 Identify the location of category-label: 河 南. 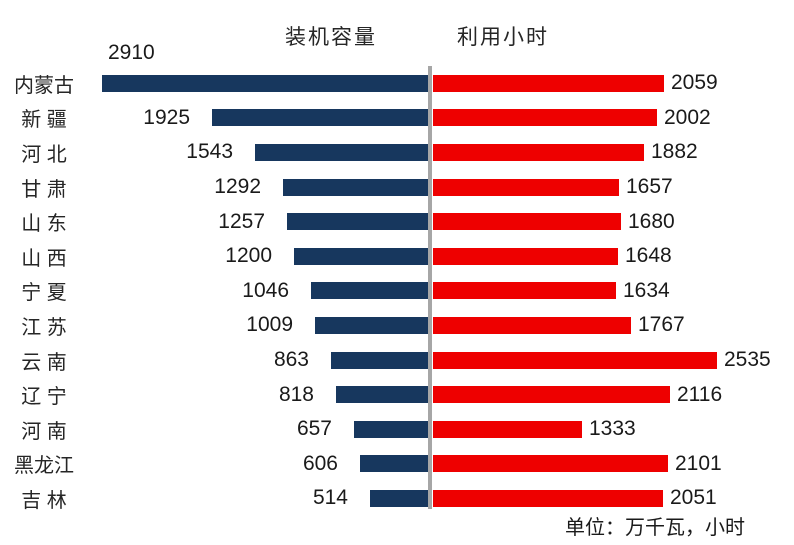
(44, 431).